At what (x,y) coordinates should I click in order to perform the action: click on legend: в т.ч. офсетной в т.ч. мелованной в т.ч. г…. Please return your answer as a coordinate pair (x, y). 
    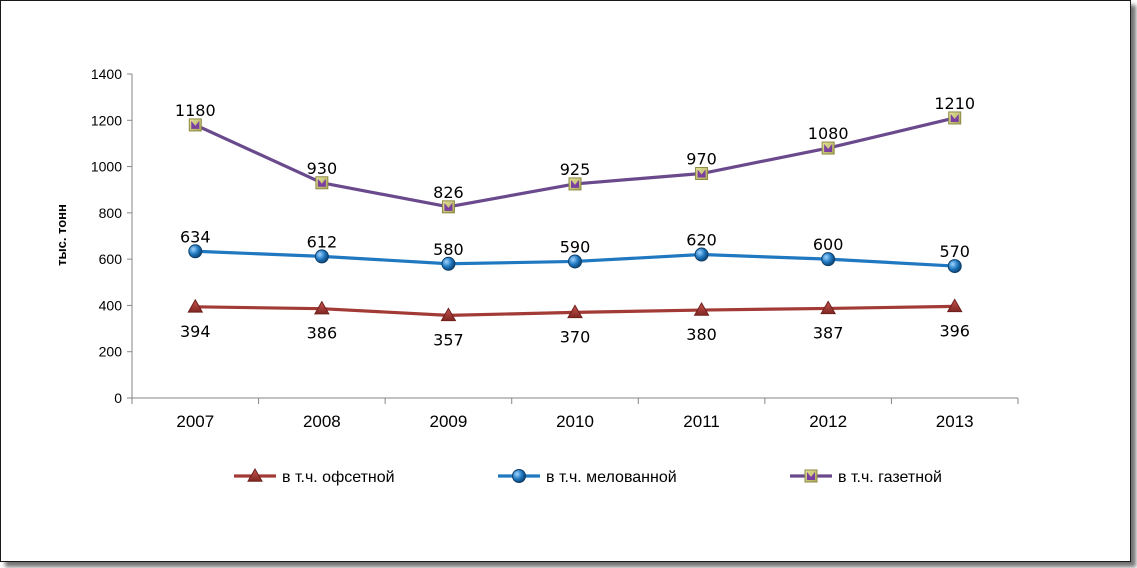
    Looking at the image, I should click on (588, 476).